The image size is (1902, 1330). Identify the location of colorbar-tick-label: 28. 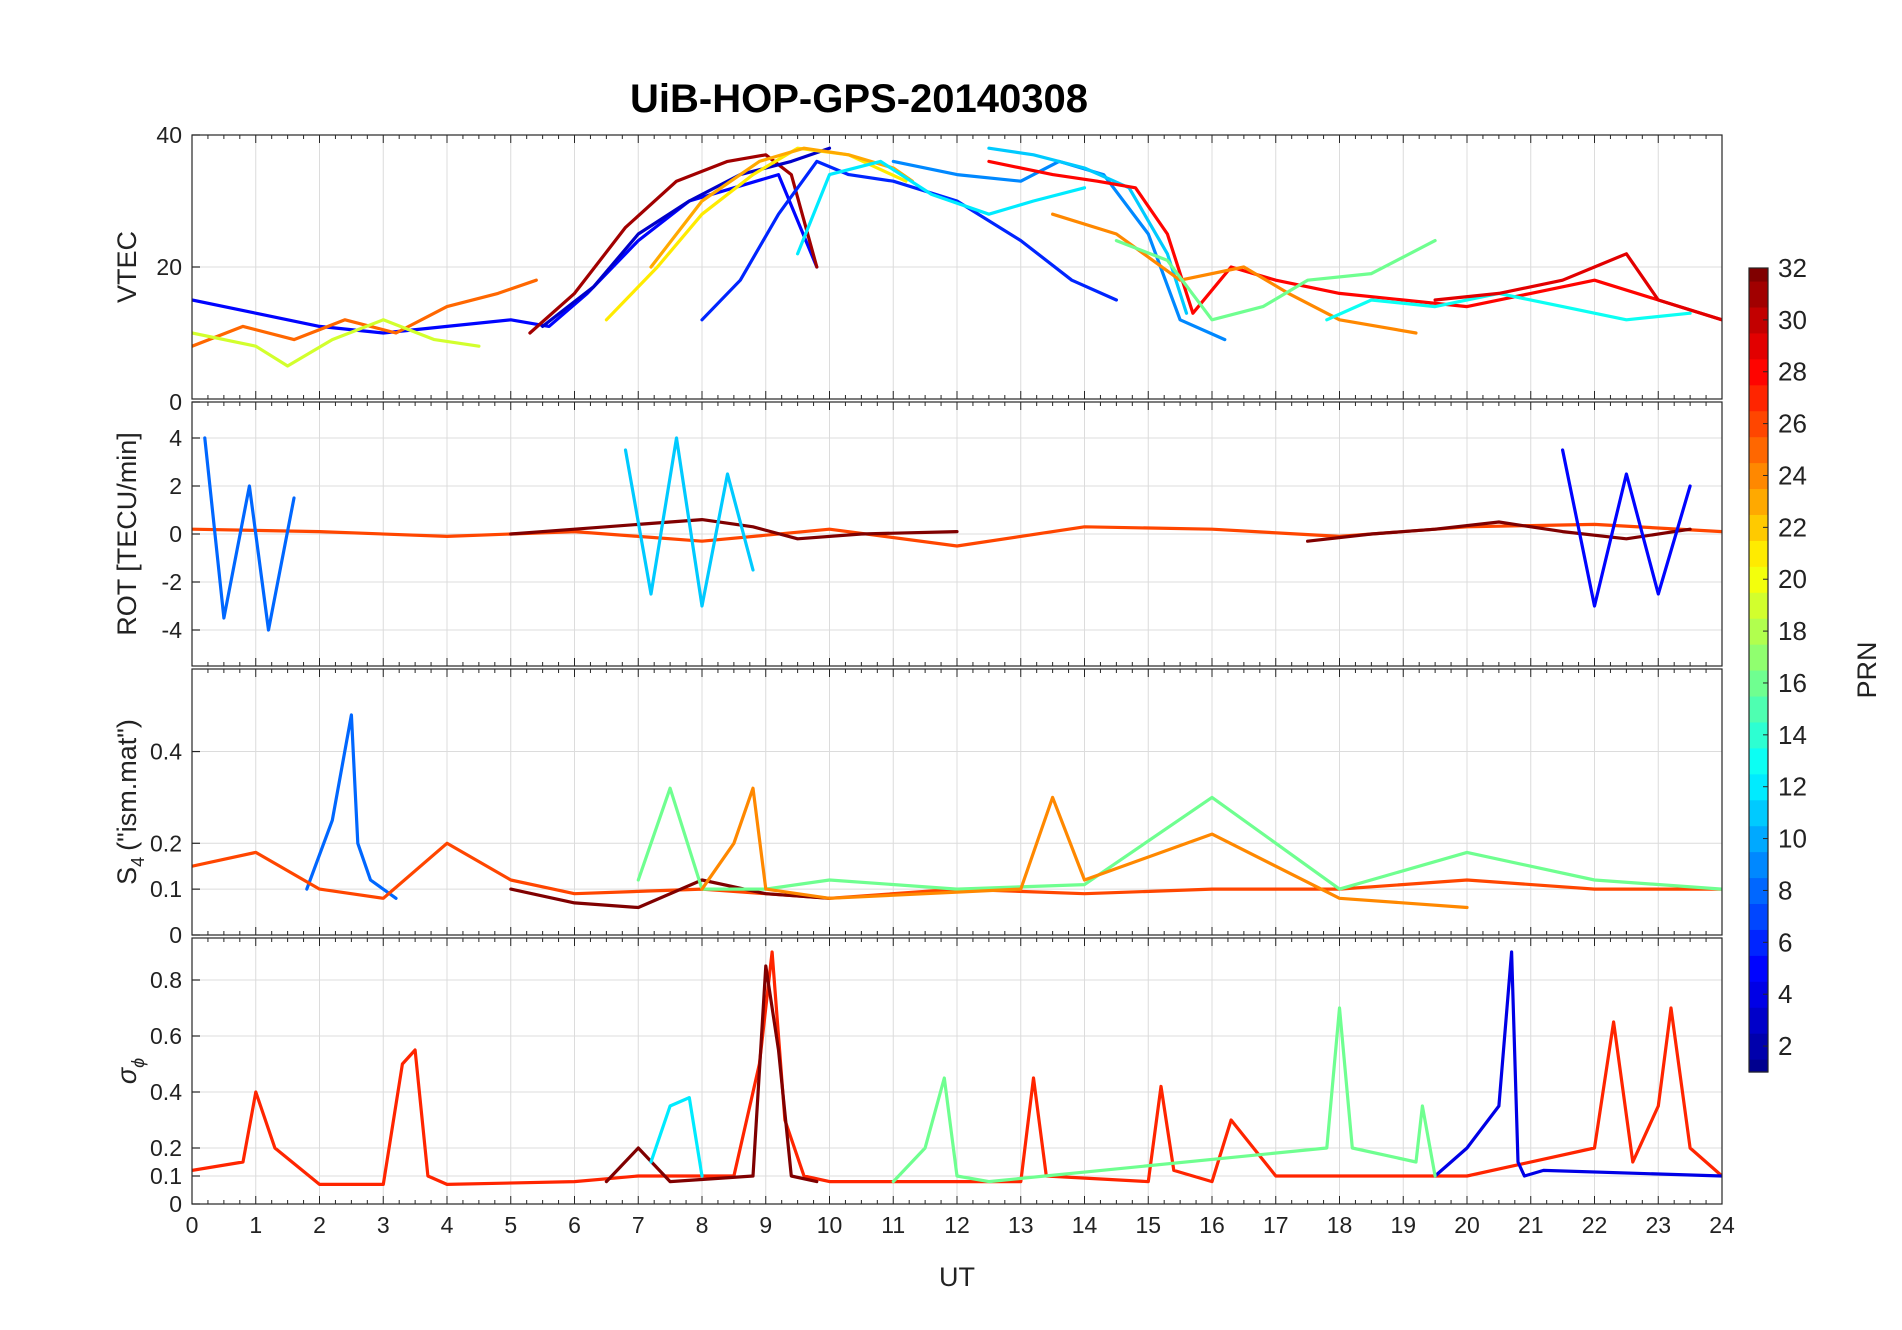
(1792, 372).